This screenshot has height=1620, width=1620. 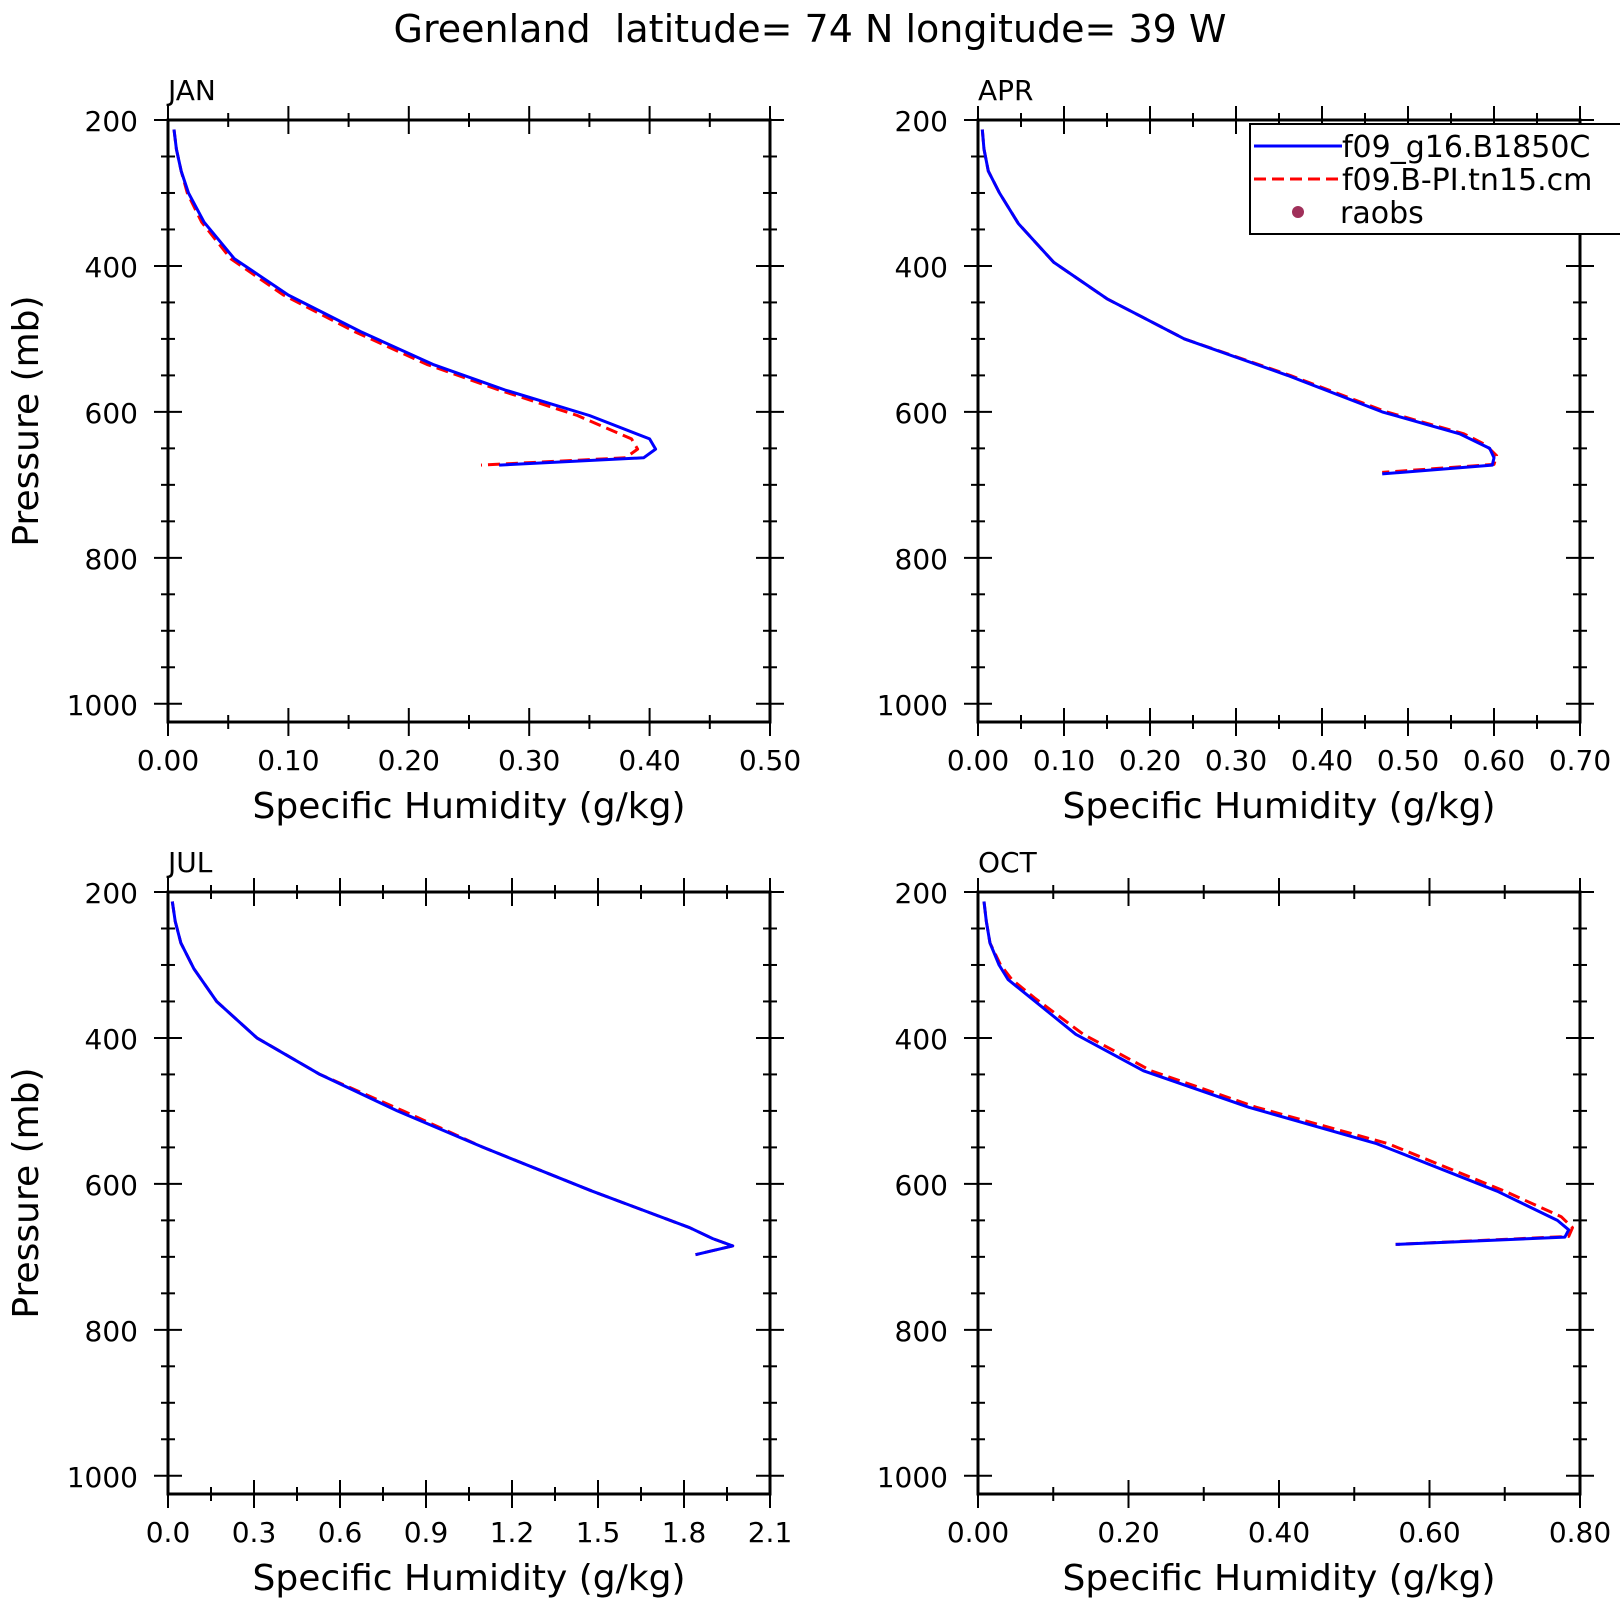 What do you see at coordinates (512, 1532) in the screenshot?
I see `x-tick-label: 1.2` at bounding box center [512, 1532].